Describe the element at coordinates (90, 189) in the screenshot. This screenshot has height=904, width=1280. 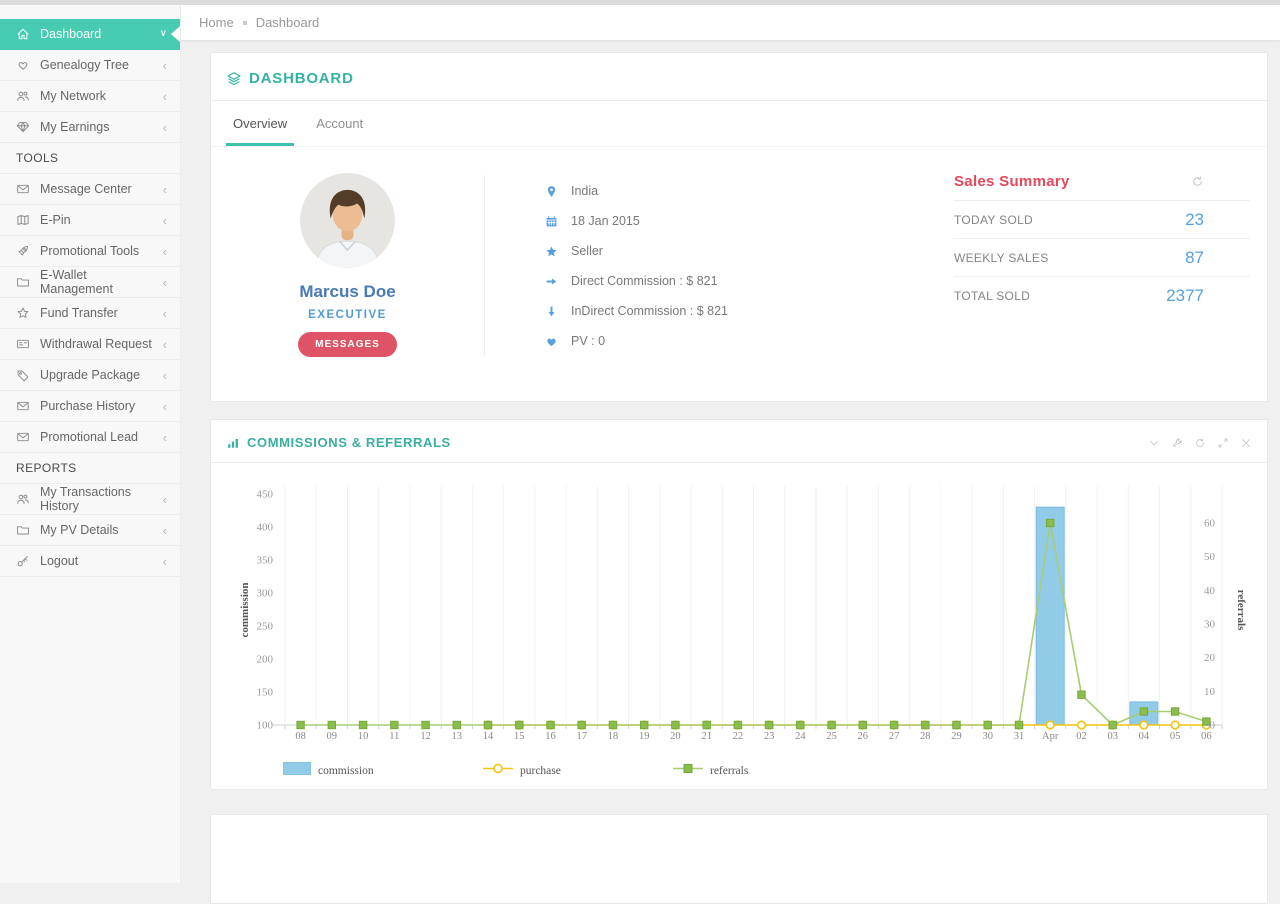
I see `sidebar-item-message-center: Message Center ‹` at that location.